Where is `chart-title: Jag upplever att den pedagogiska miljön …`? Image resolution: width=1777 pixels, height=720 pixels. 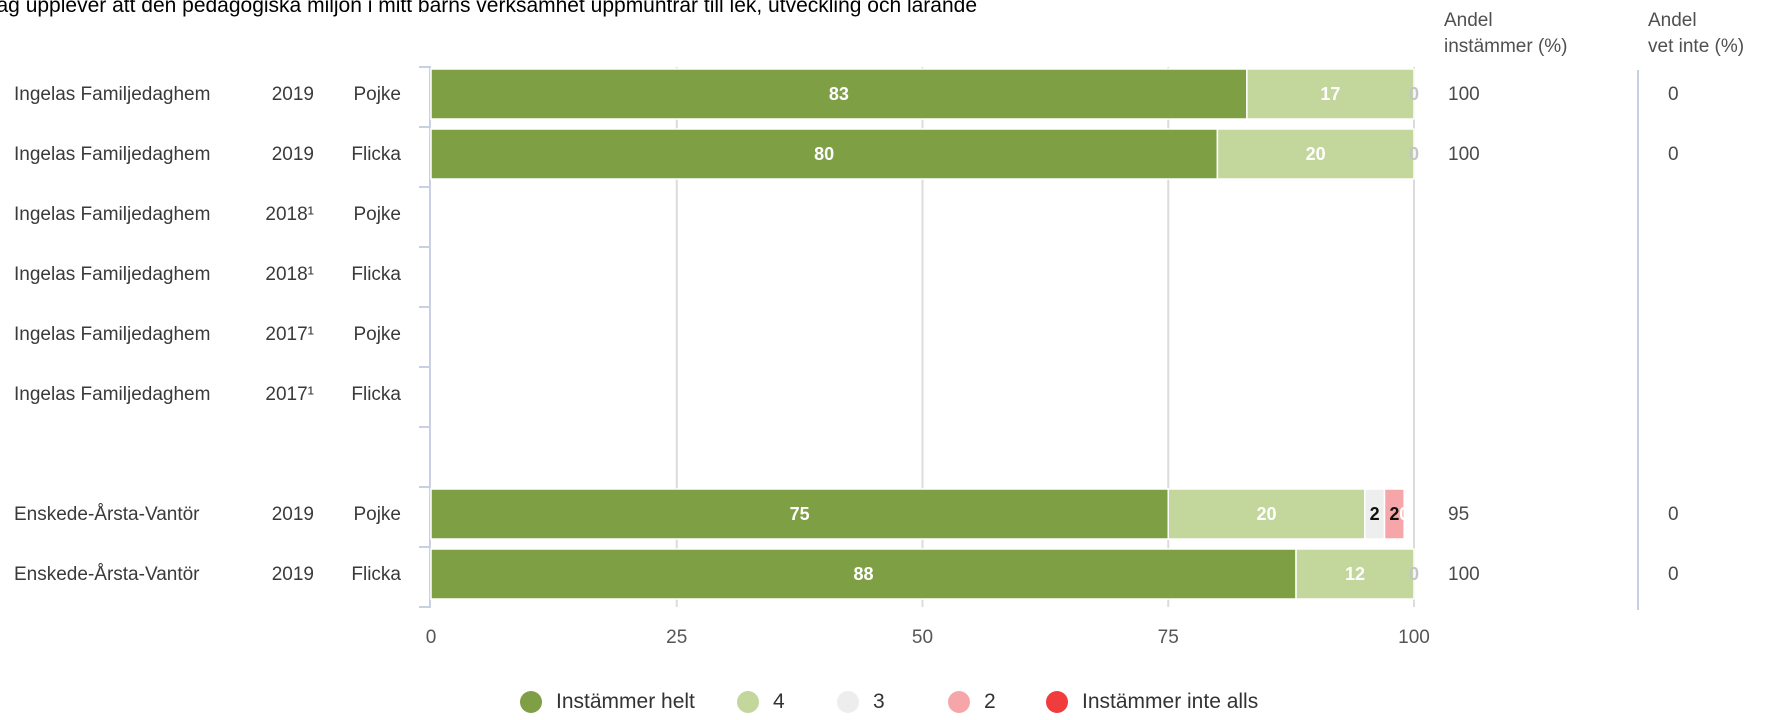
chart-title: Jag upplever att den pedagogiska miljön … is located at coordinates (489, 8).